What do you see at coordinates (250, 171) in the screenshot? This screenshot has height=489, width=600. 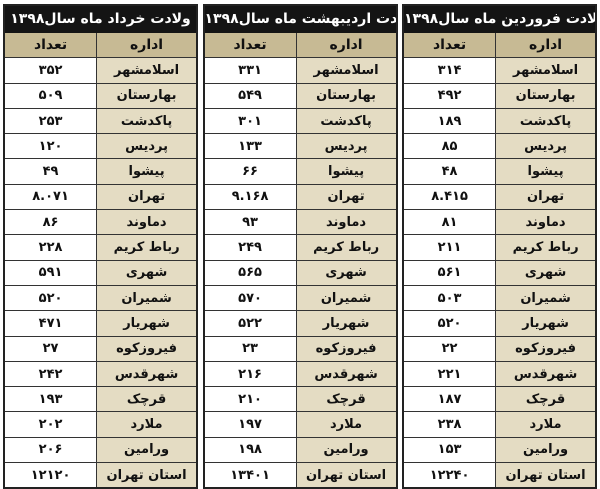 I see `count-cell: ۶۶` at bounding box center [250, 171].